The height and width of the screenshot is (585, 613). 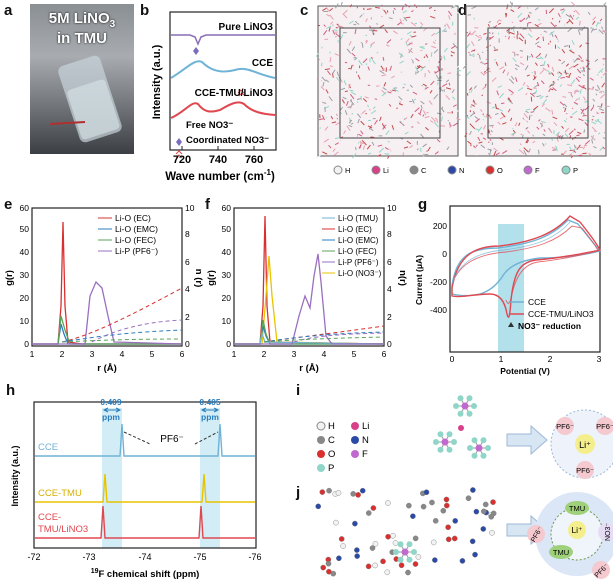 I want to click on svg-text: 10, so click(x=190, y=208).